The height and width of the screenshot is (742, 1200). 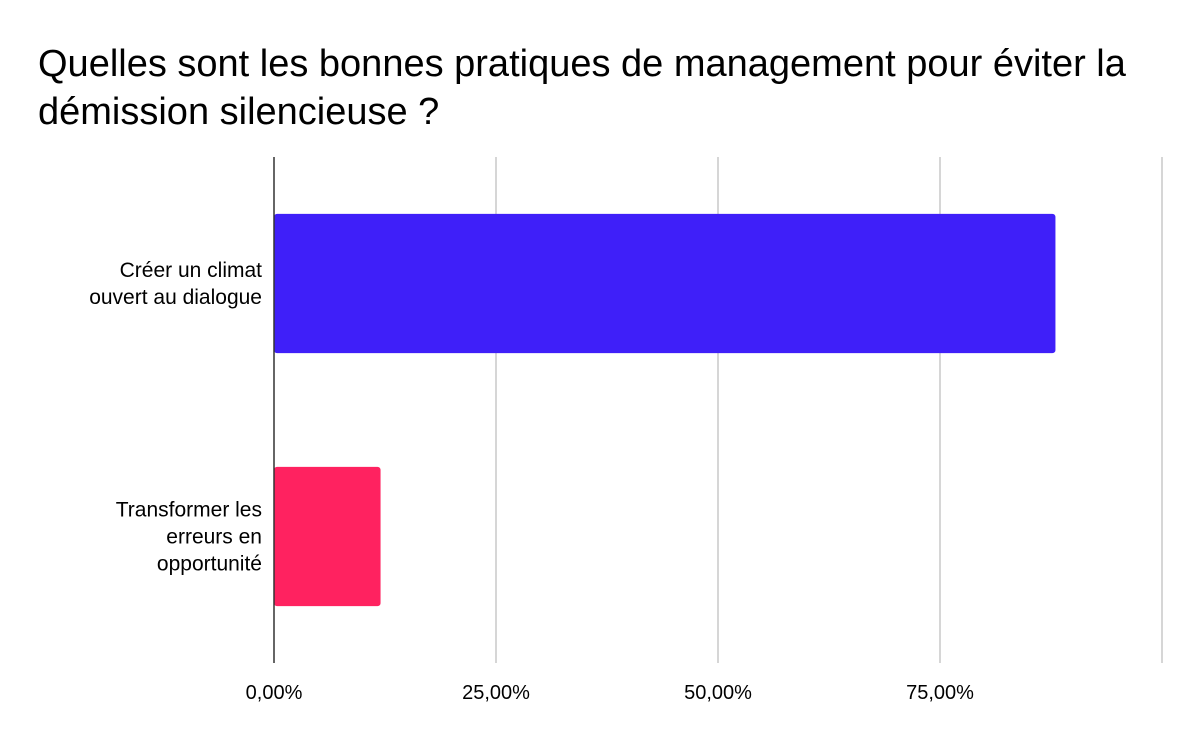 What do you see at coordinates (175, 284) in the screenshot?
I see `category-label-0: Créer un climat ouvert au dialogue` at bounding box center [175, 284].